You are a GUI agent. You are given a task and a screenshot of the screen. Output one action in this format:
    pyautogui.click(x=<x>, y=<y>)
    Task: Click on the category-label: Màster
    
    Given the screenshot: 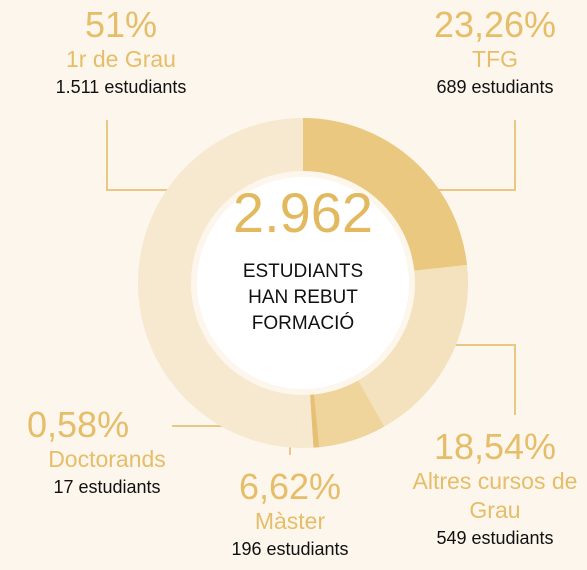 What is the action you would take?
    pyautogui.click(x=290, y=521)
    